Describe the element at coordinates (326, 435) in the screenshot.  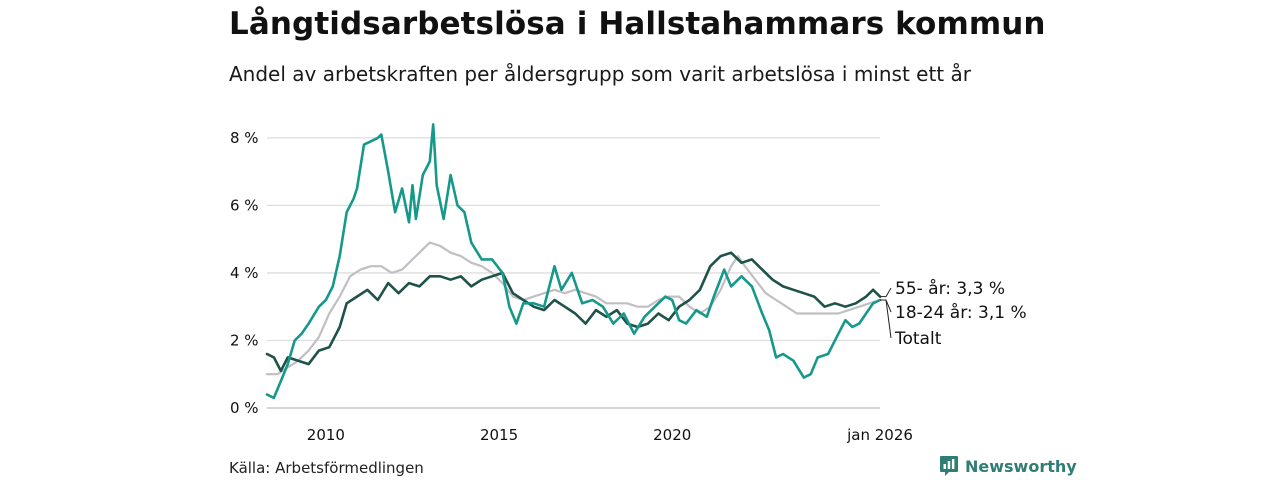
I see `x-tick-label: 2010` at that location.